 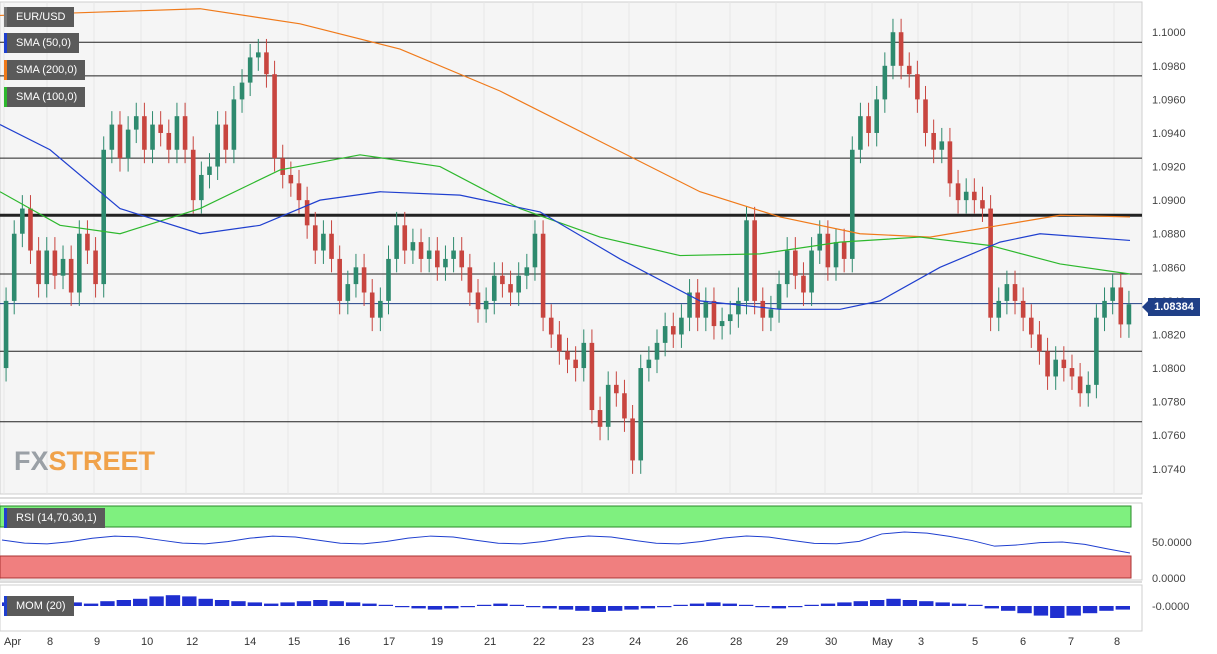 I want to click on legend-symbol: EUR/USD, so click(x=39, y=17).